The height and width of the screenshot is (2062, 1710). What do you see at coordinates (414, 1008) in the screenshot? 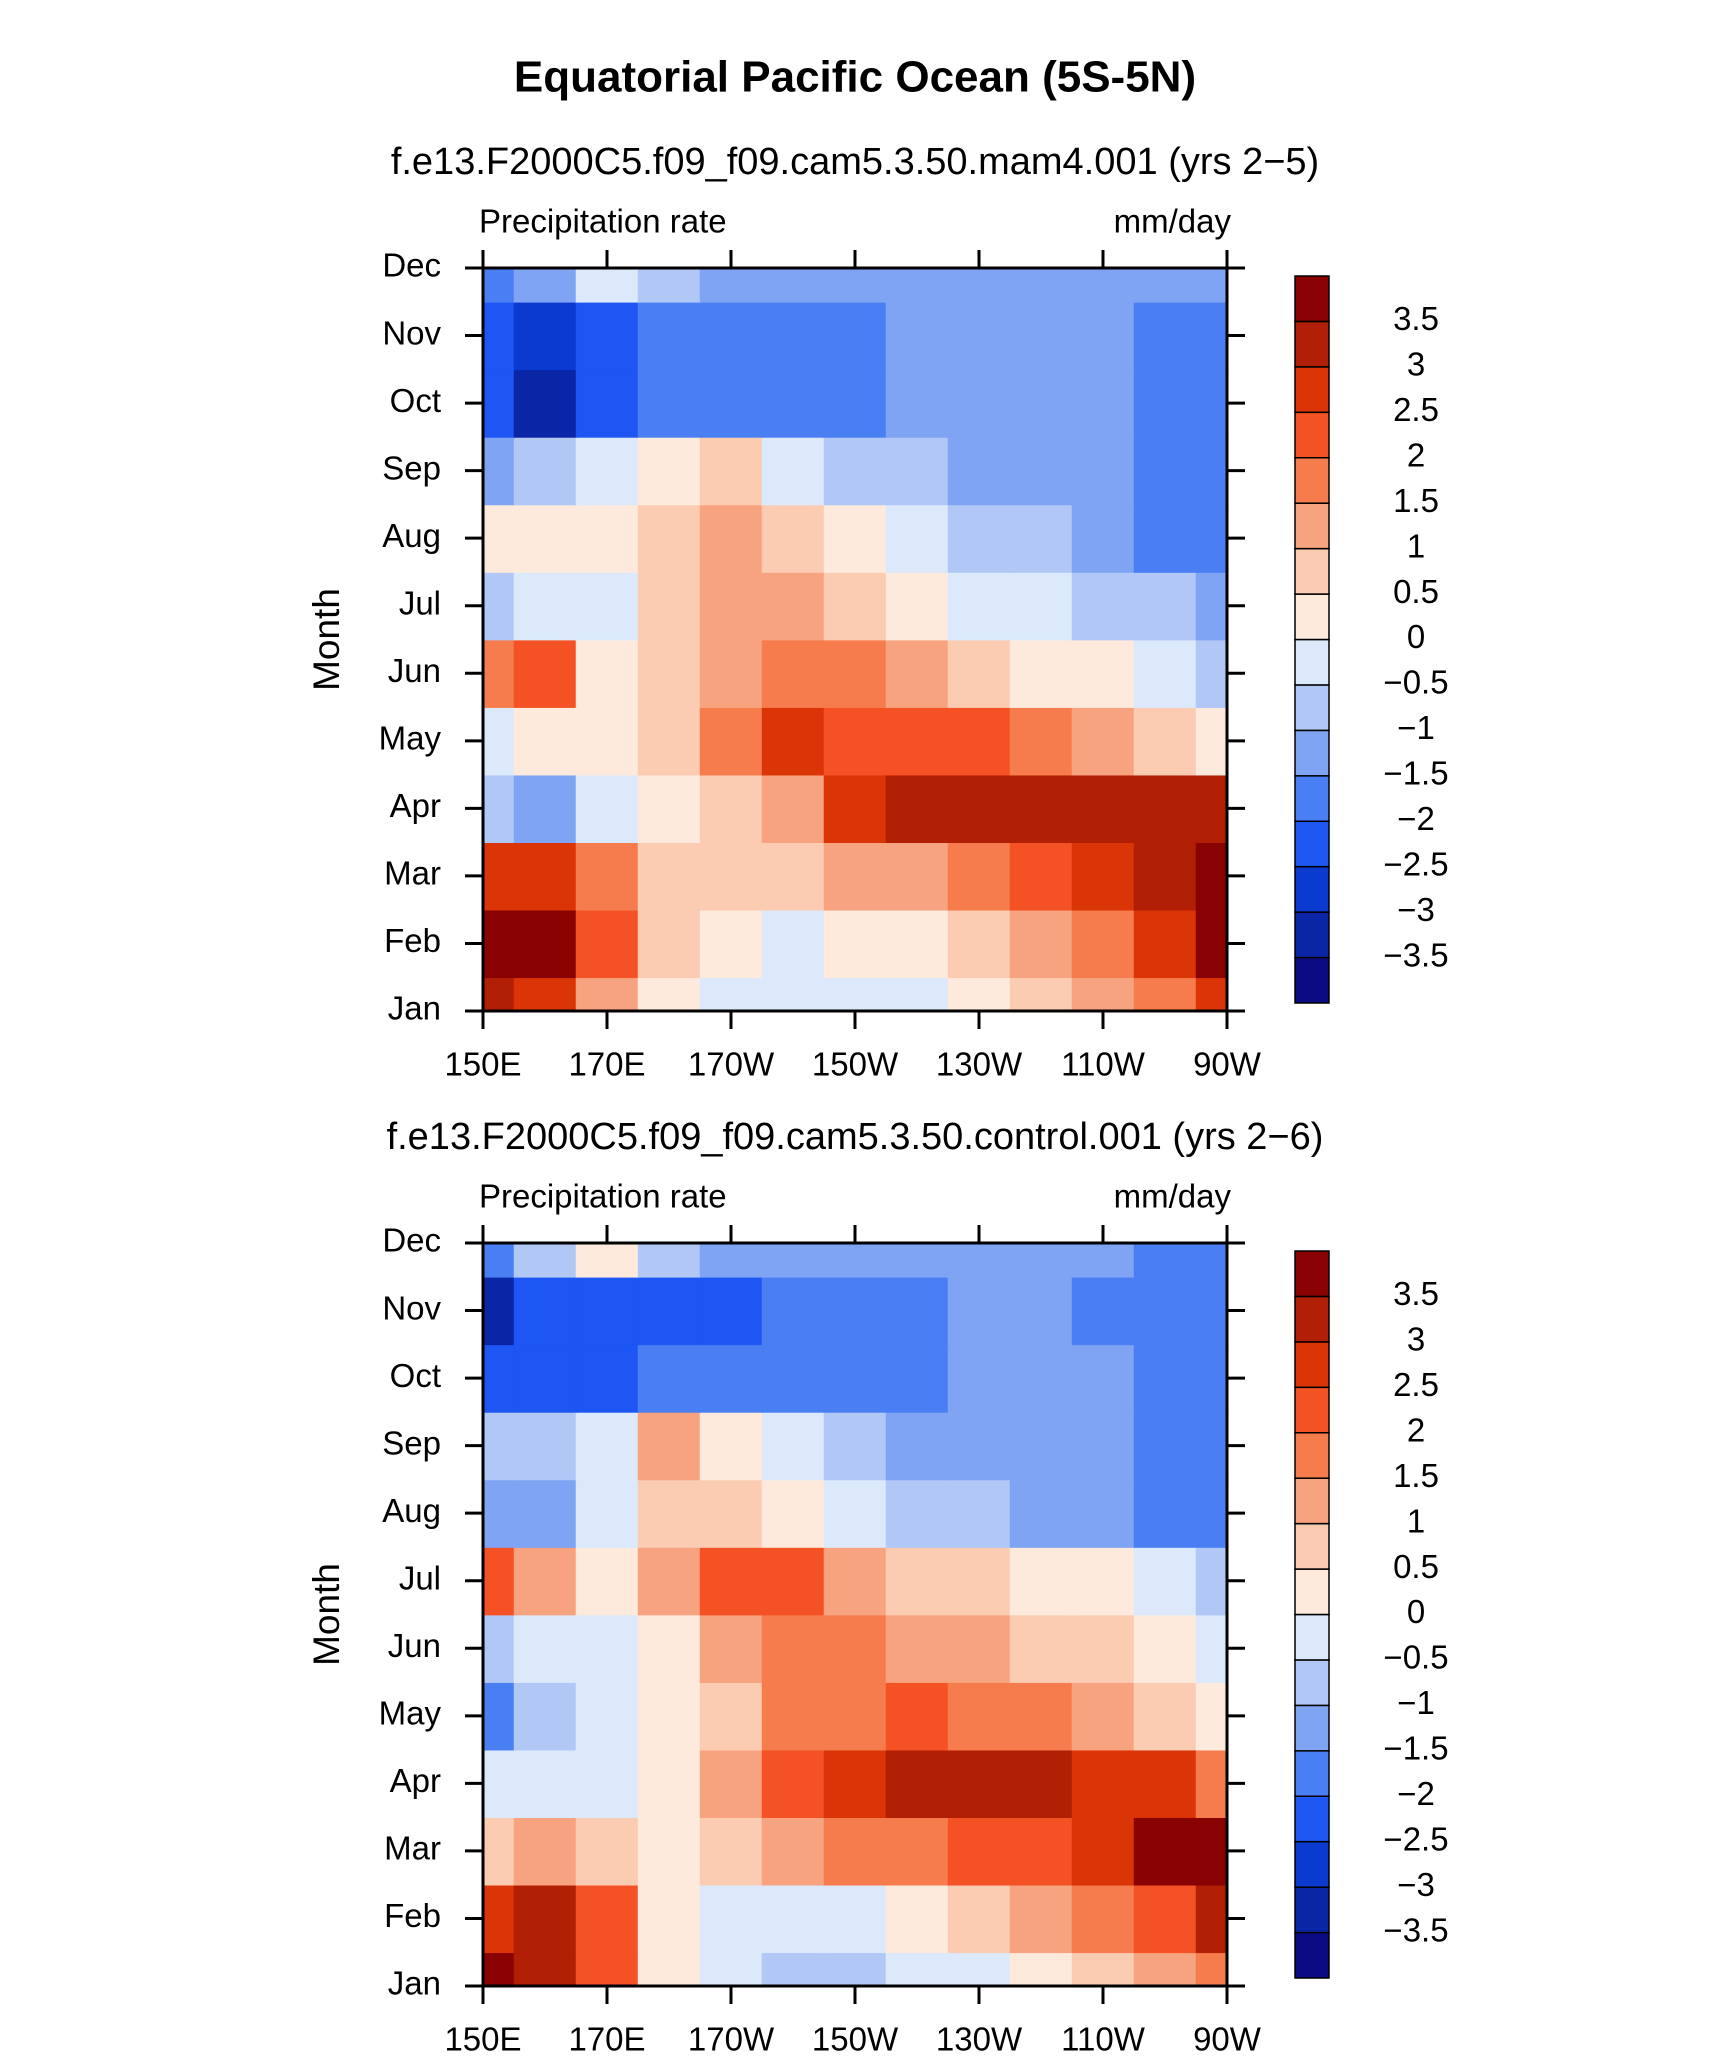
I see `y-tick-label: Jan` at bounding box center [414, 1008].